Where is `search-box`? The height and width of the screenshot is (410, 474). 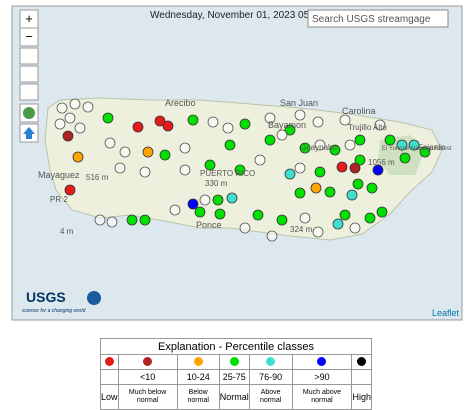 search-box is located at coordinates (378, 18).